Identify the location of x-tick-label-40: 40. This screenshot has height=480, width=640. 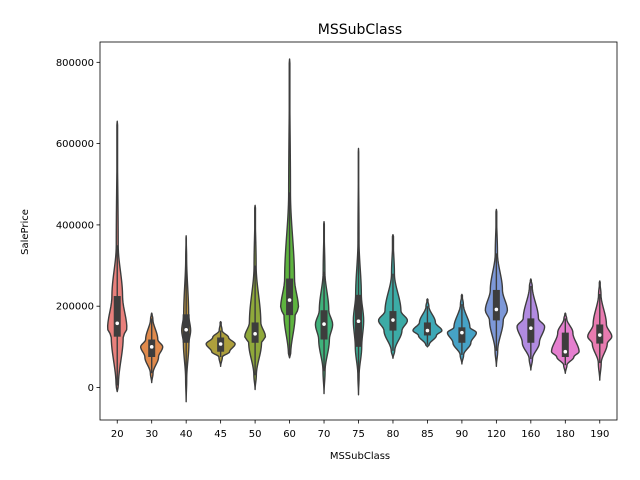
(186, 434).